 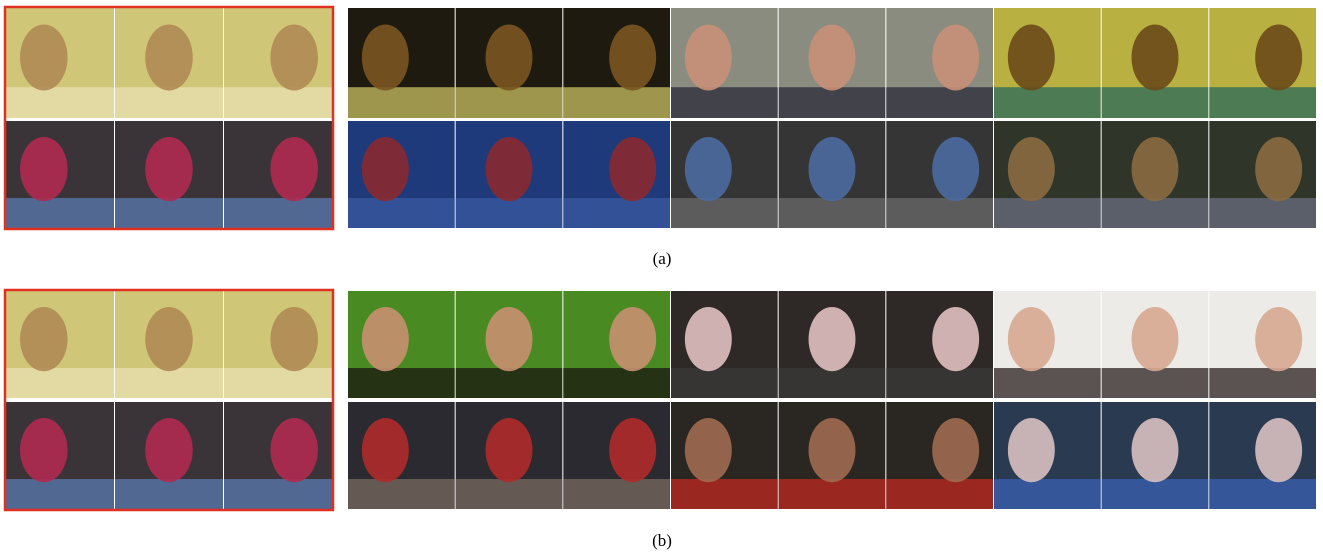 I want to click on panel-caption: (a), so click(x=662, y=258).